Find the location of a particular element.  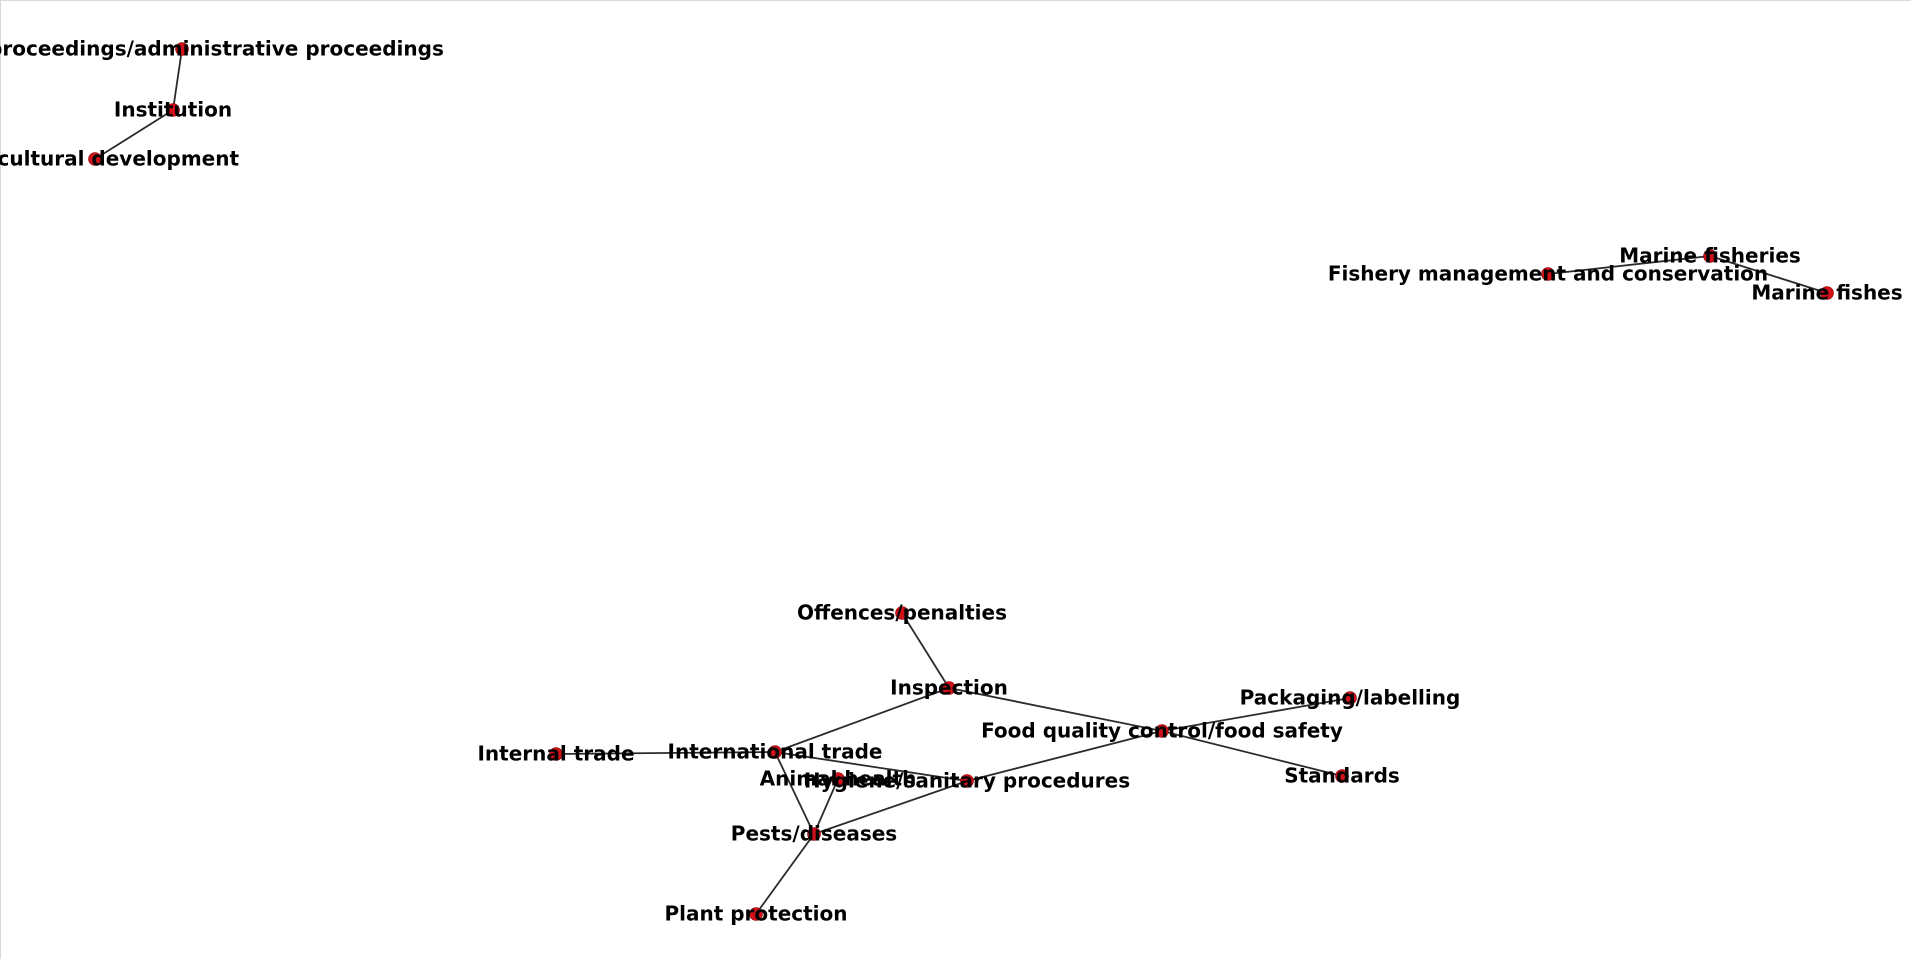

node-marine-fisheries is located at coordinates (1710, 256).